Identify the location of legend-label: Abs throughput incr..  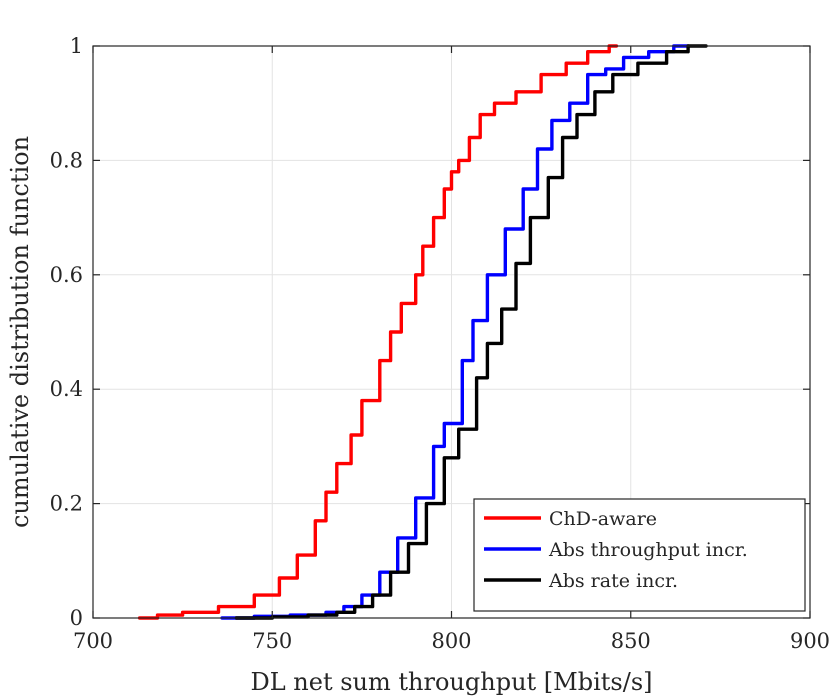
(648, 550).